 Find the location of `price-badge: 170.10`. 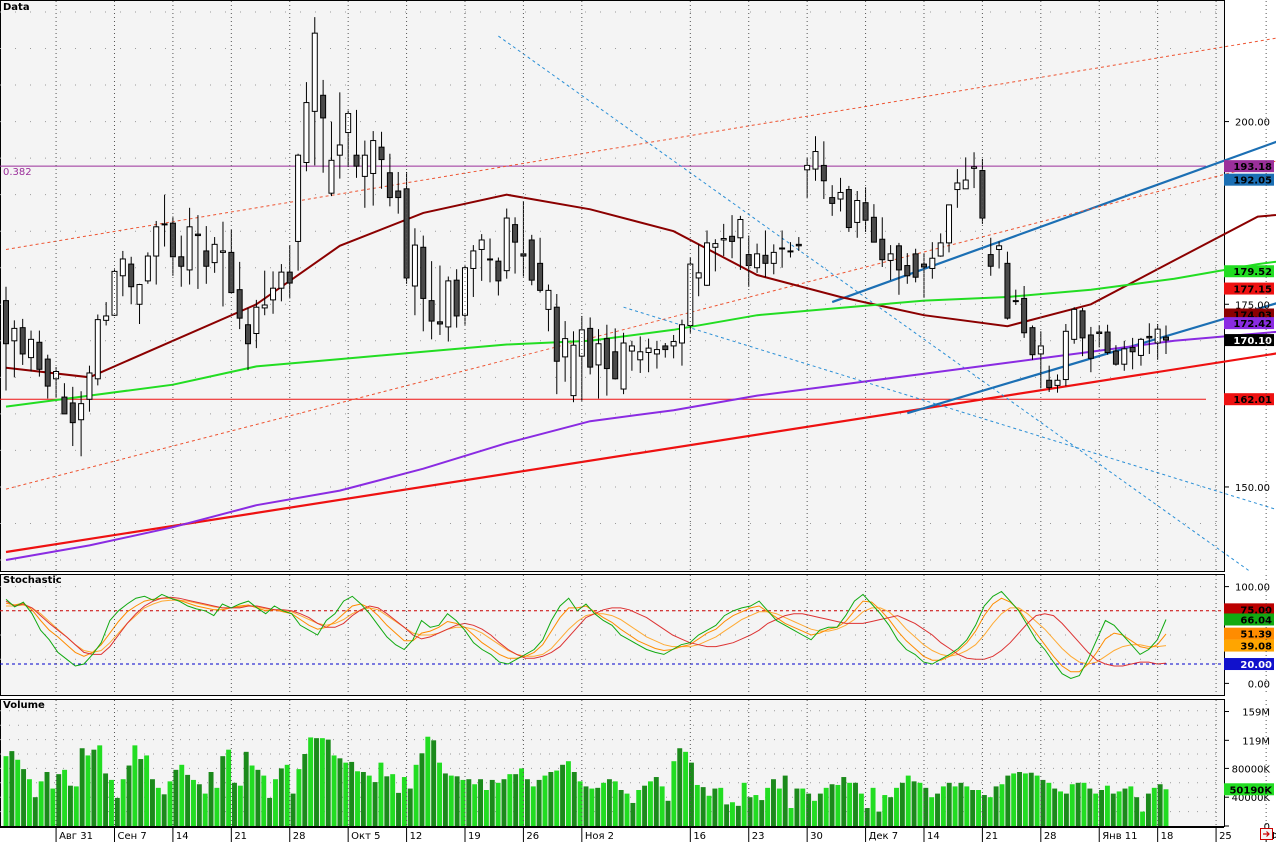

price-badge: 170.10 is located at coordinates (1249, 340).